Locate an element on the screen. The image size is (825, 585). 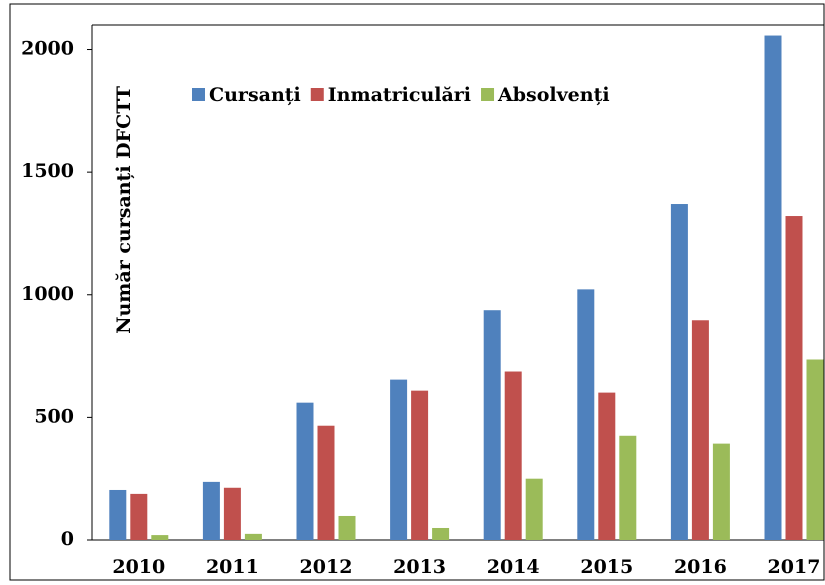
y-tick-label: 2000 is located at coordinates (47, 49).